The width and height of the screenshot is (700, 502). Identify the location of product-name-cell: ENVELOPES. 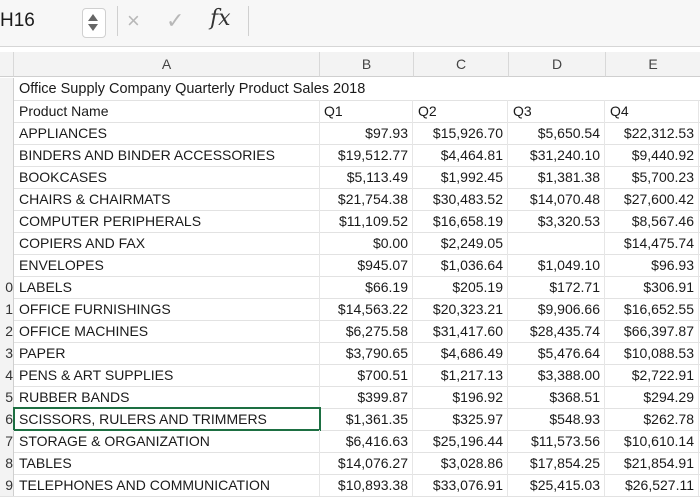
(167, 265).